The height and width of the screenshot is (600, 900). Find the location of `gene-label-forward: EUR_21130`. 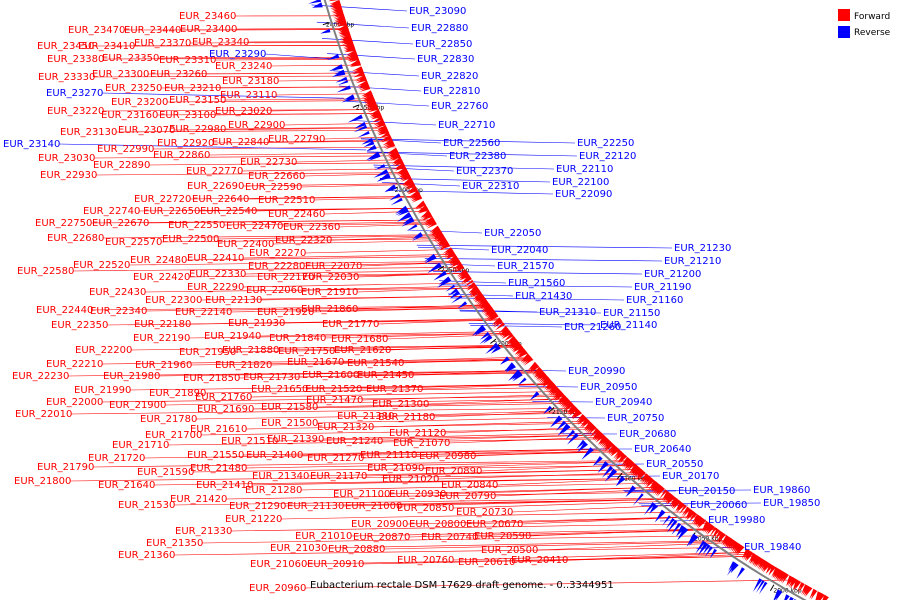

gene-label-forward: EUR_21130 is located at coordinates (315, 506).